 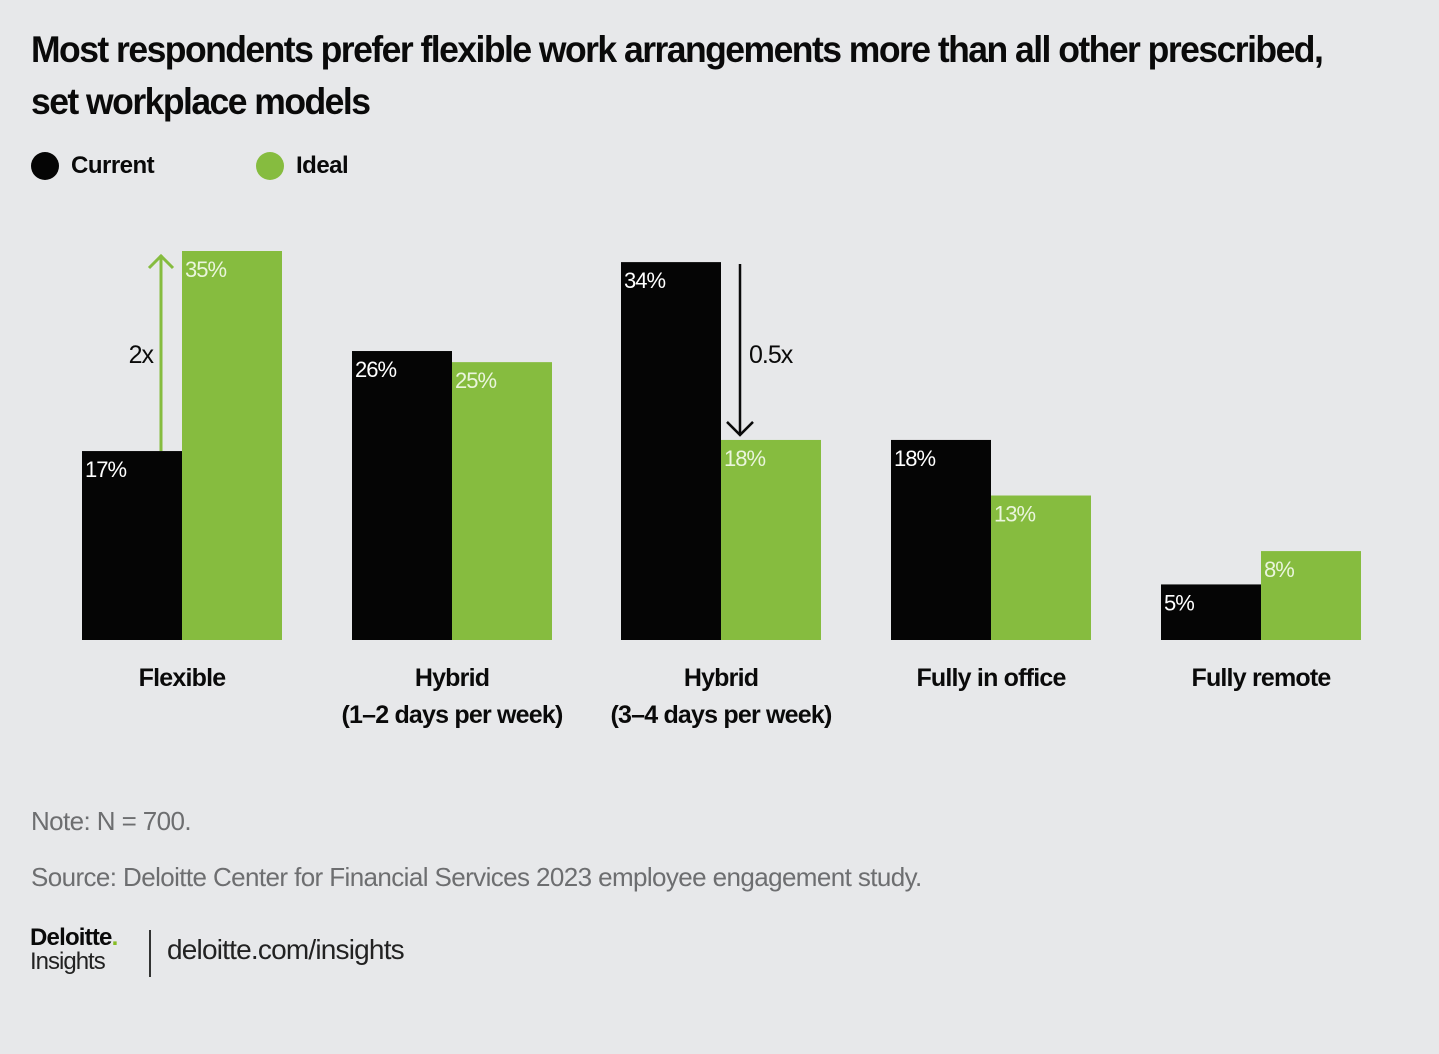 I want to click on data-label-ideal-2: 18%, so click(x=744, y=458).